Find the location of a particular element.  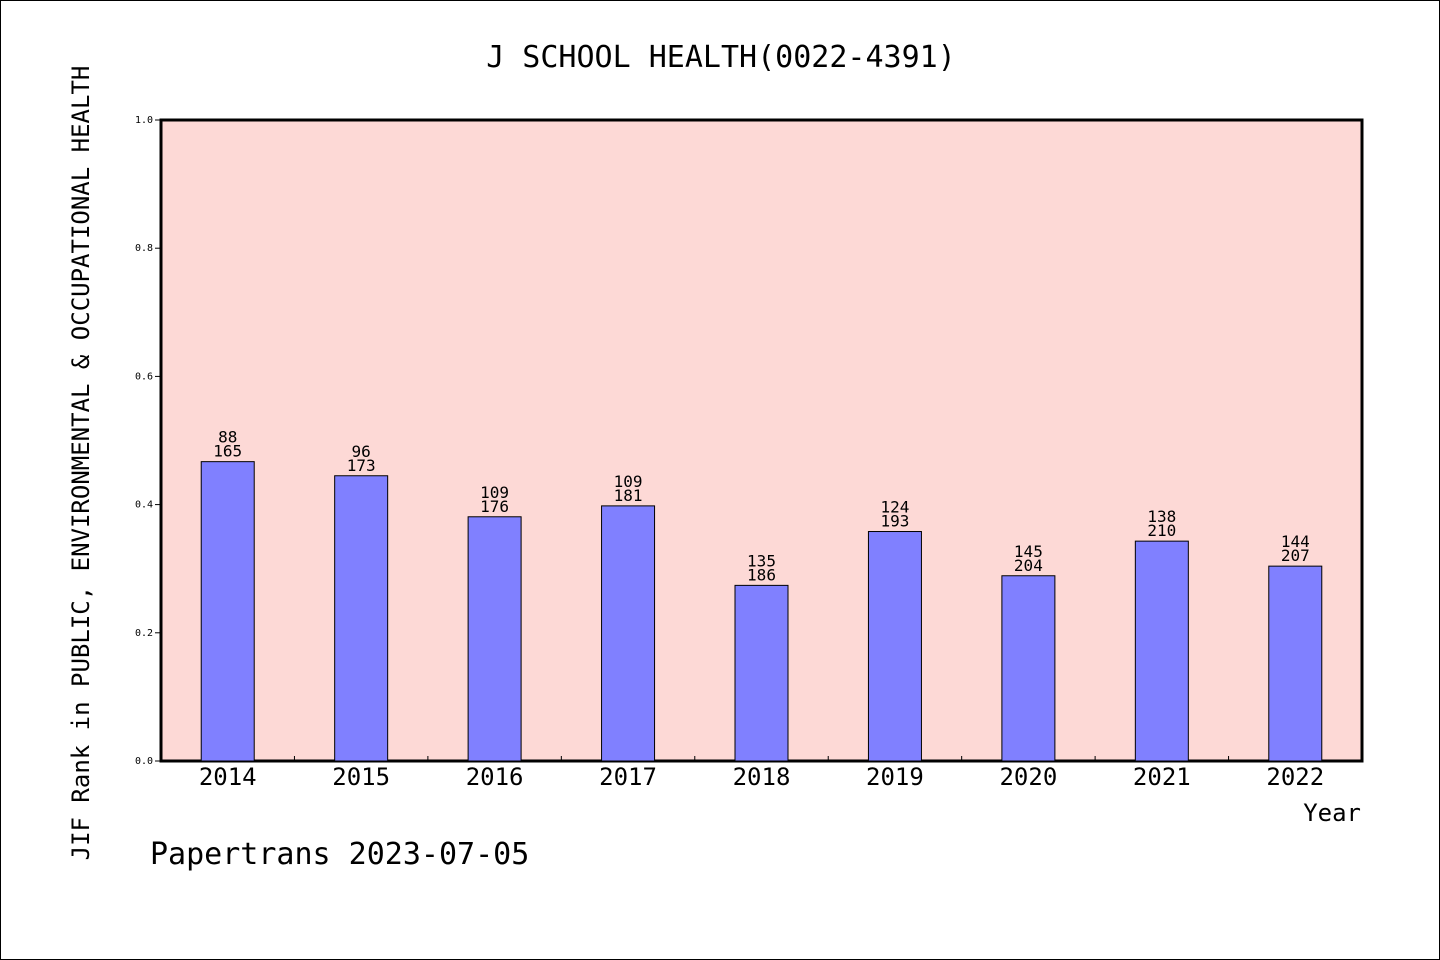

x-tick-label: 2022 is located at coordinates (1295, 777).